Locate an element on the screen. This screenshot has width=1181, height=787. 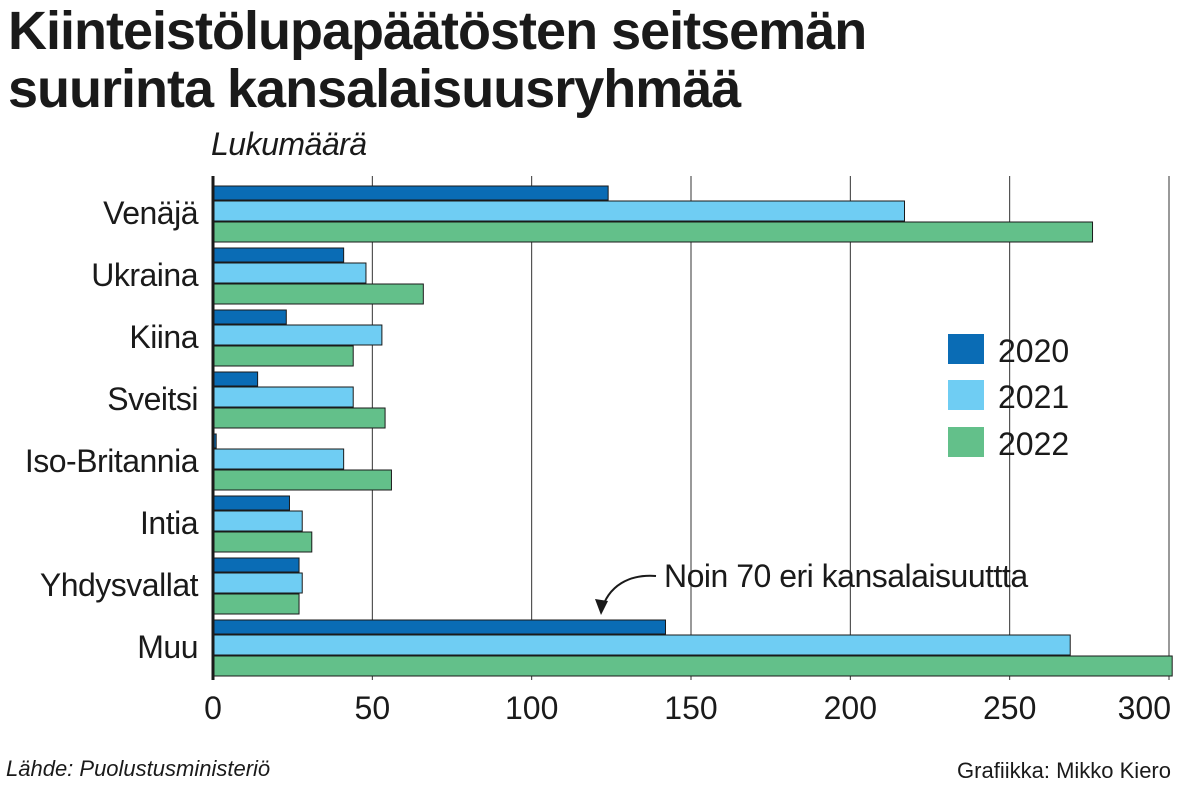
x-tick-label: 300 is located at coordinates (1144, 708).